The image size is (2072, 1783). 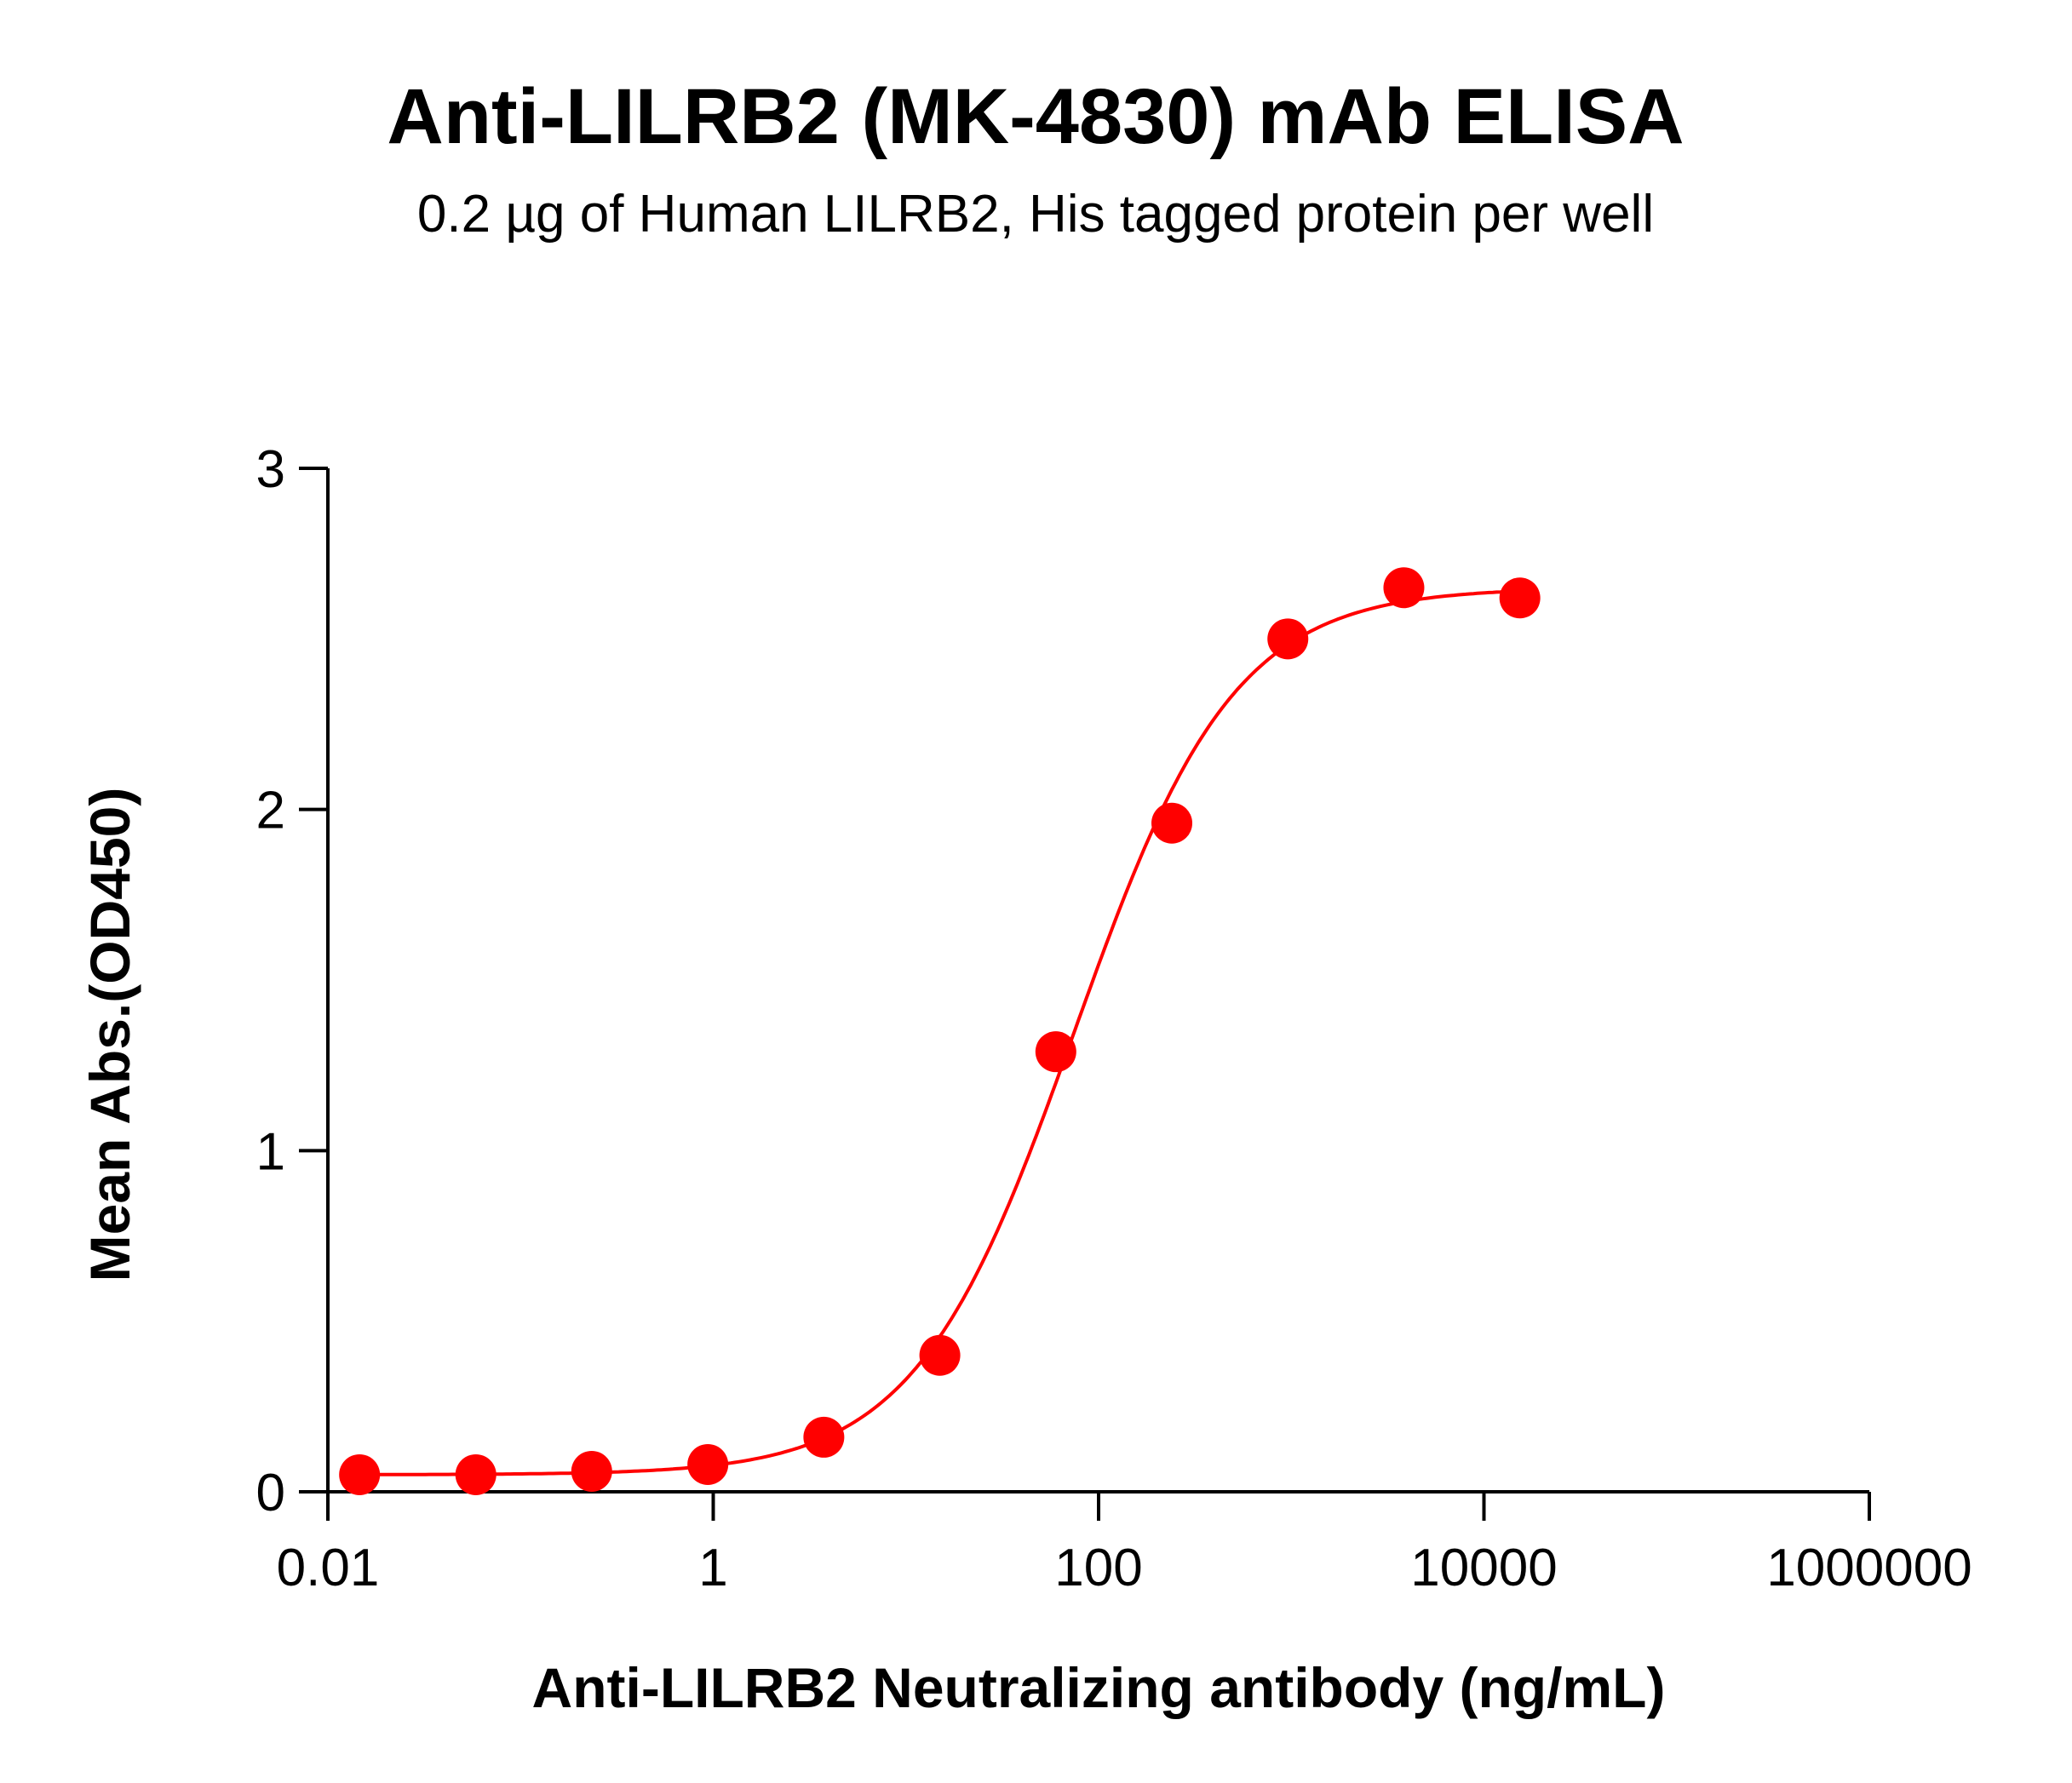 What do you see at coordinates (328, 1568) in the screenshot?
I see `x-tick-label: 0.01` at bounding box center [328, 1568].